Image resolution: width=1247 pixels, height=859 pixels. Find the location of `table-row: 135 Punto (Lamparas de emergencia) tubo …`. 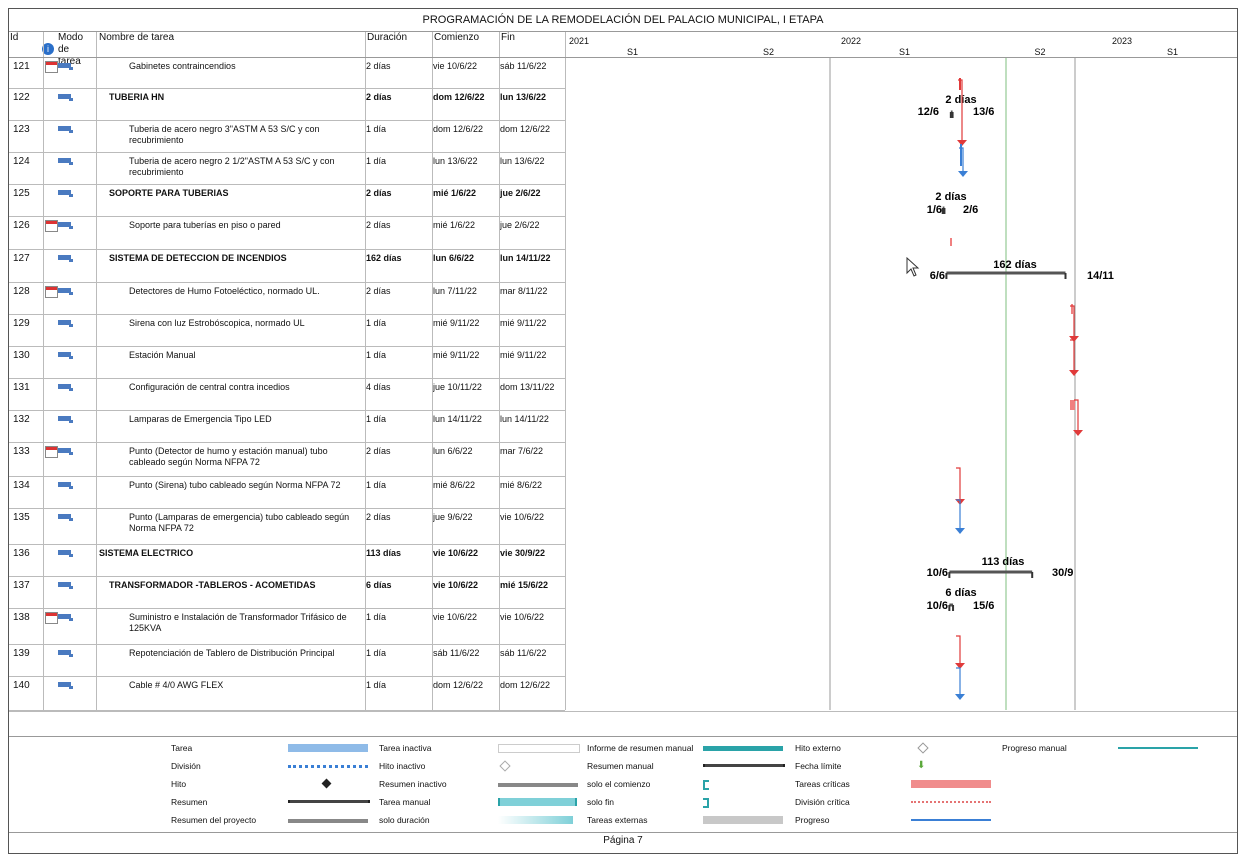

table-row: 135 Punto (Lamparas de emergencia) tubo … is located at coordinates (287, 527).